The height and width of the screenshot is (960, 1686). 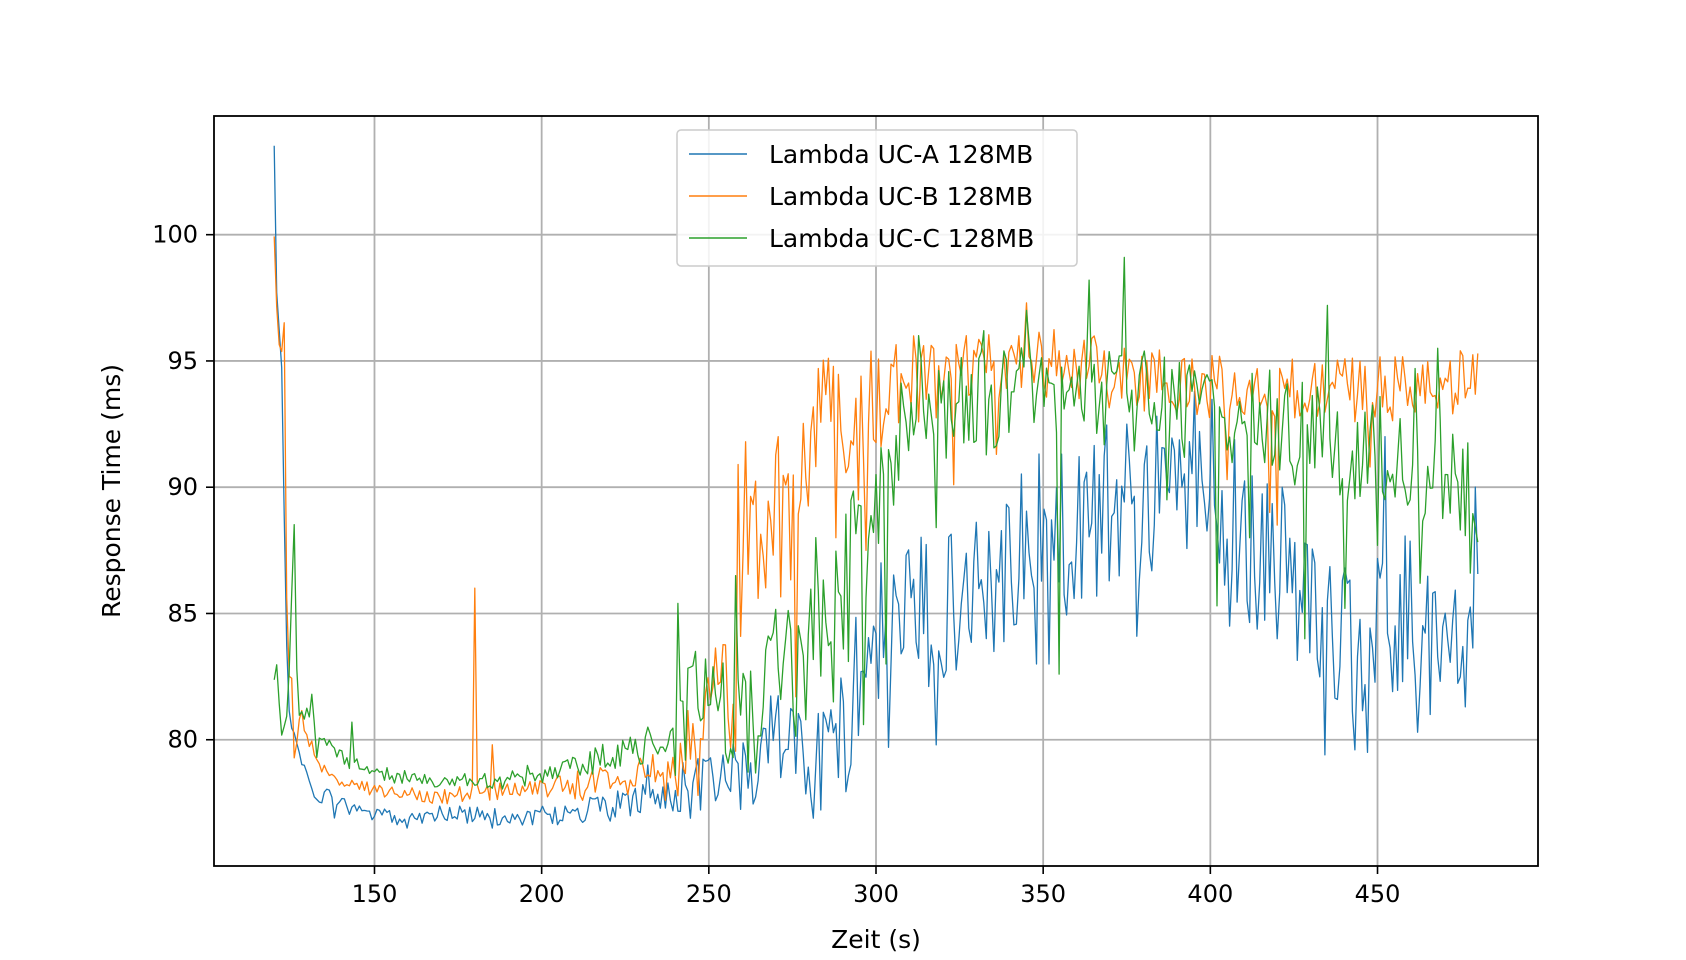 I want to click on legend-label-uc-a: Lambda UC-A 128MB, so click(x=901, y=154).